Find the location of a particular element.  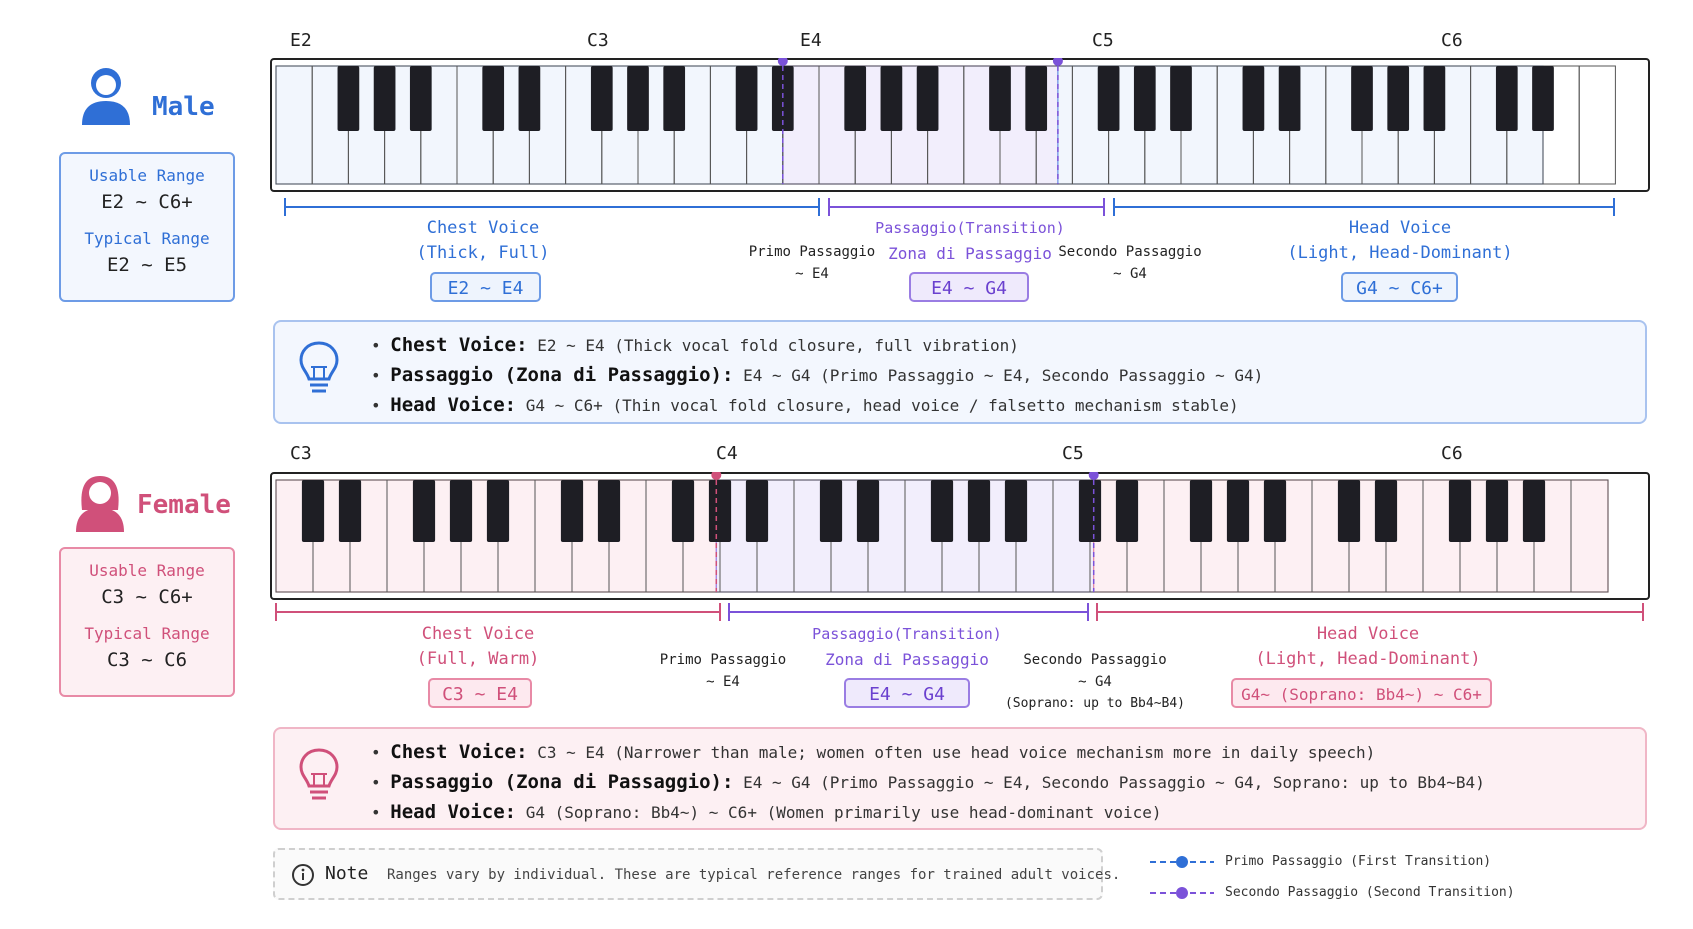

male-avatar-icon is located at coordinates (106, 96).